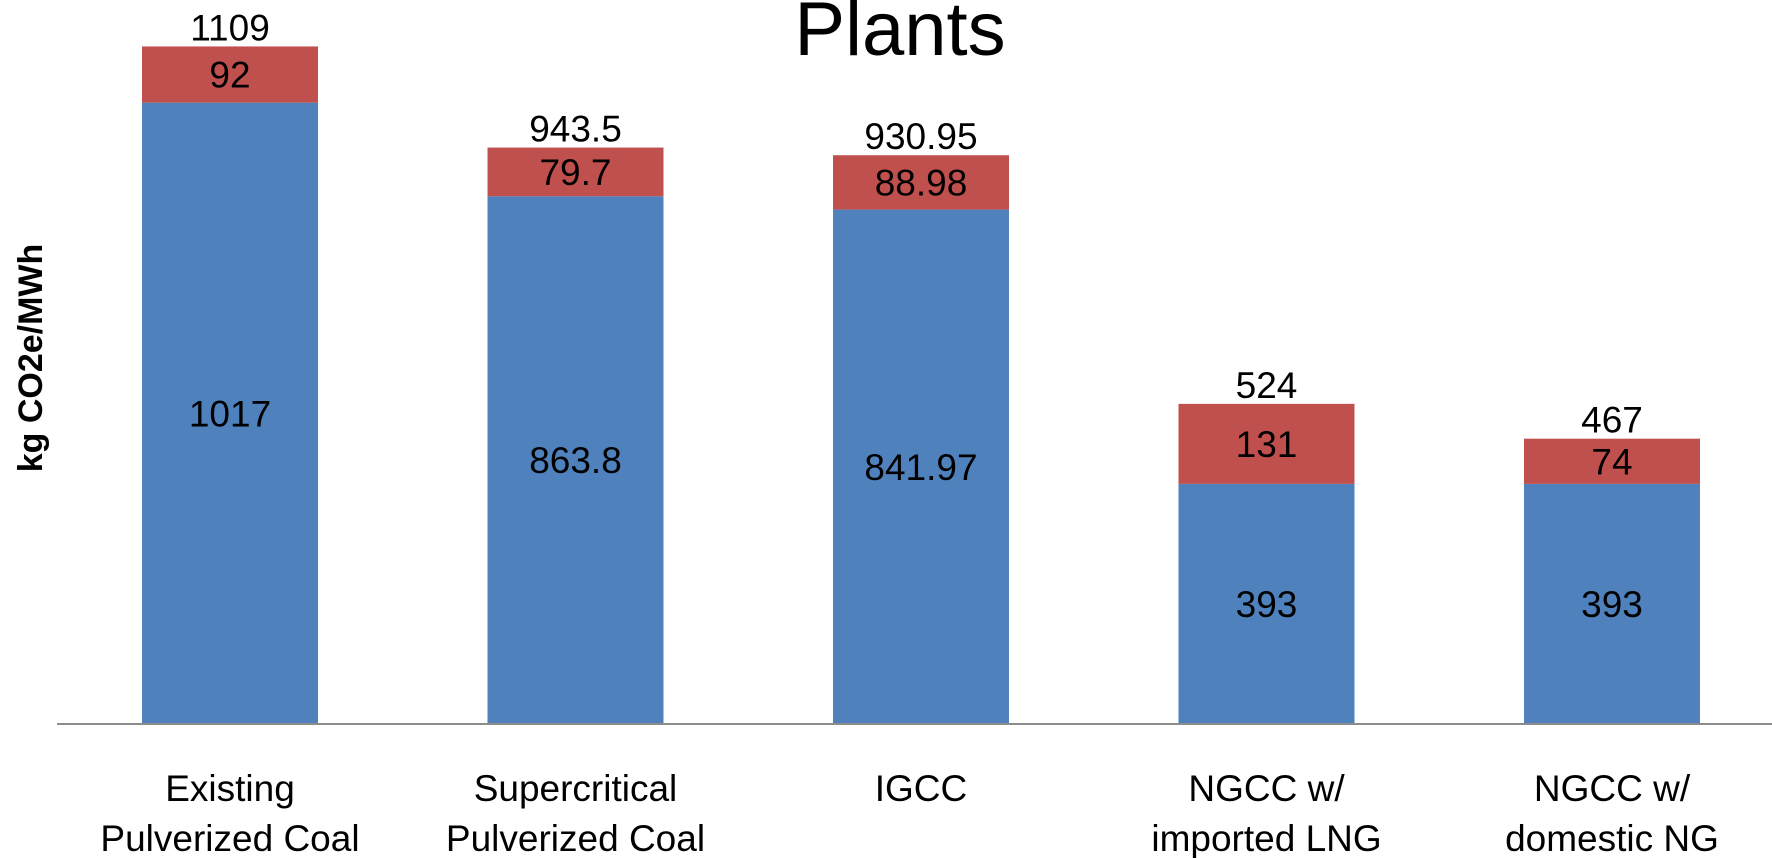  Describe the element at coordinates (920, 136) in the screenshot. I see `total-value-label: 930.95` at that location.